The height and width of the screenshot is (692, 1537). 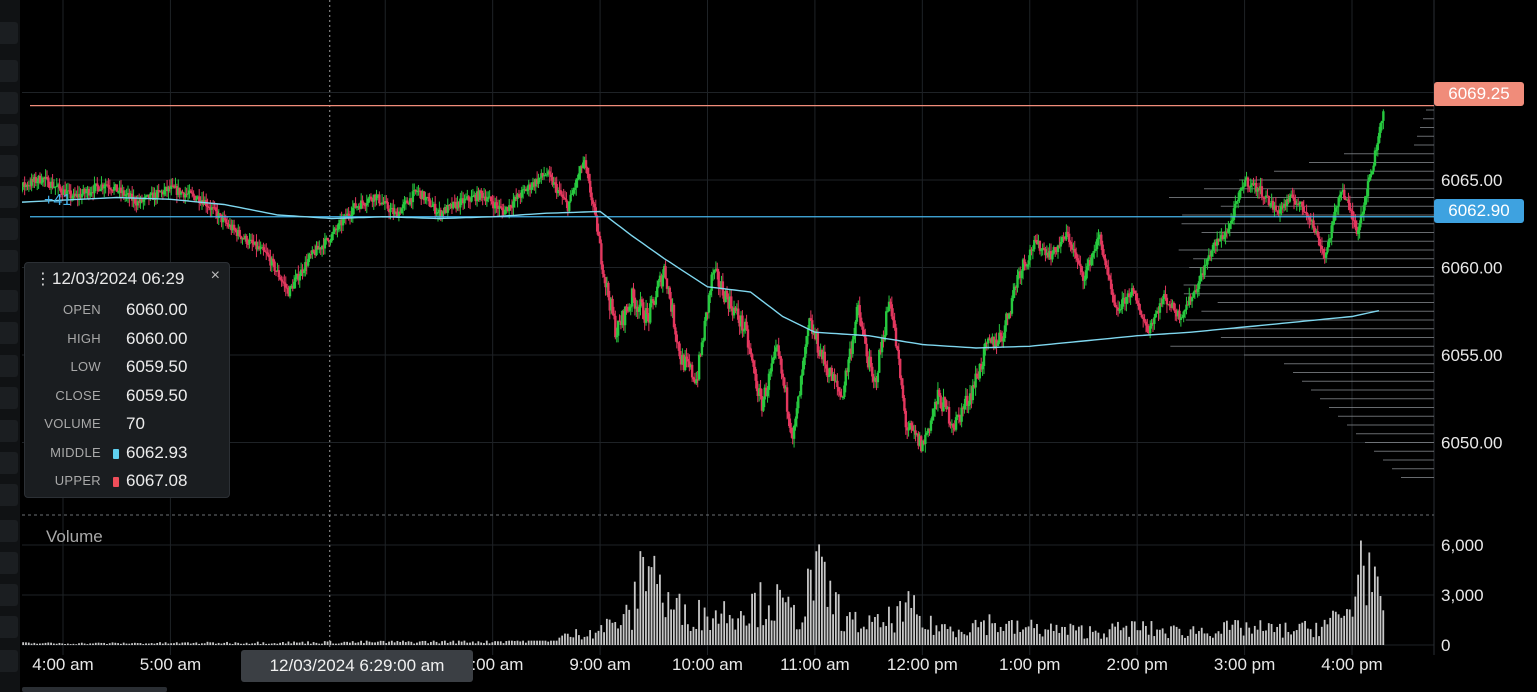 I want to click on close-icon: ×, so click(x=215, y=275).